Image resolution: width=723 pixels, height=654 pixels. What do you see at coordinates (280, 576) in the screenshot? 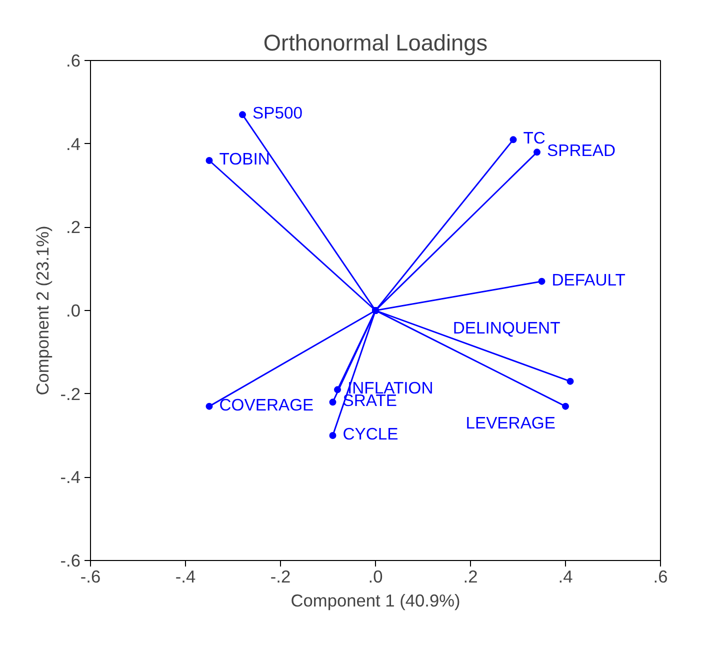
I see `x-tick-label: -.2` at bounding box center [280, 576].